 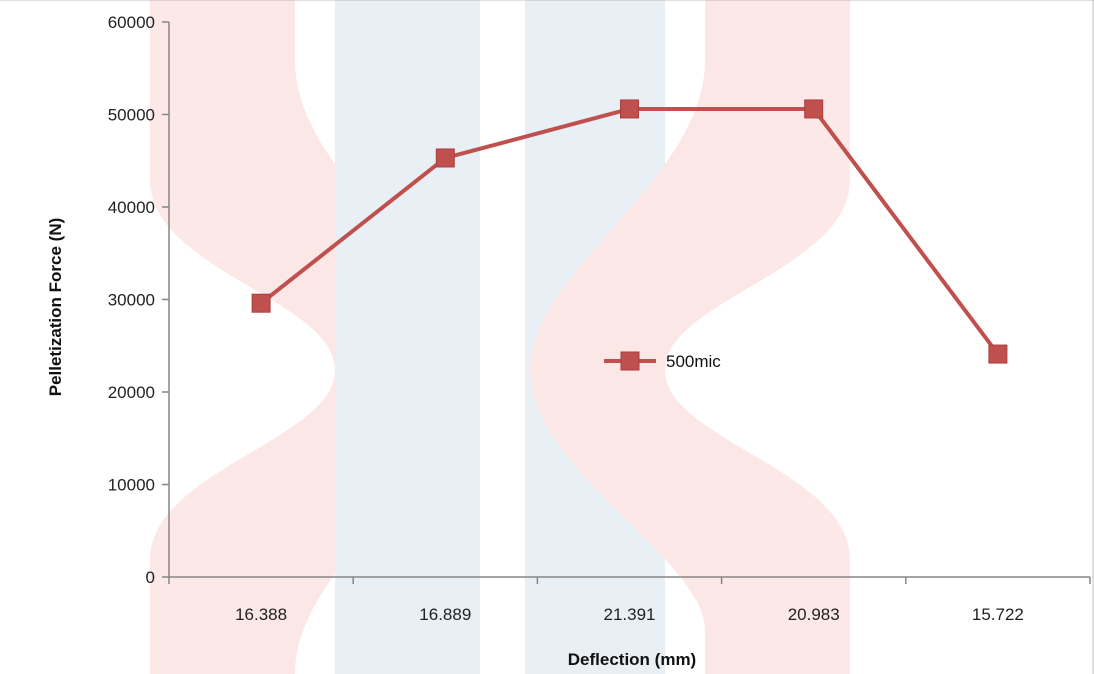 I want to click on legend-marker, so click(x=630, y=361).